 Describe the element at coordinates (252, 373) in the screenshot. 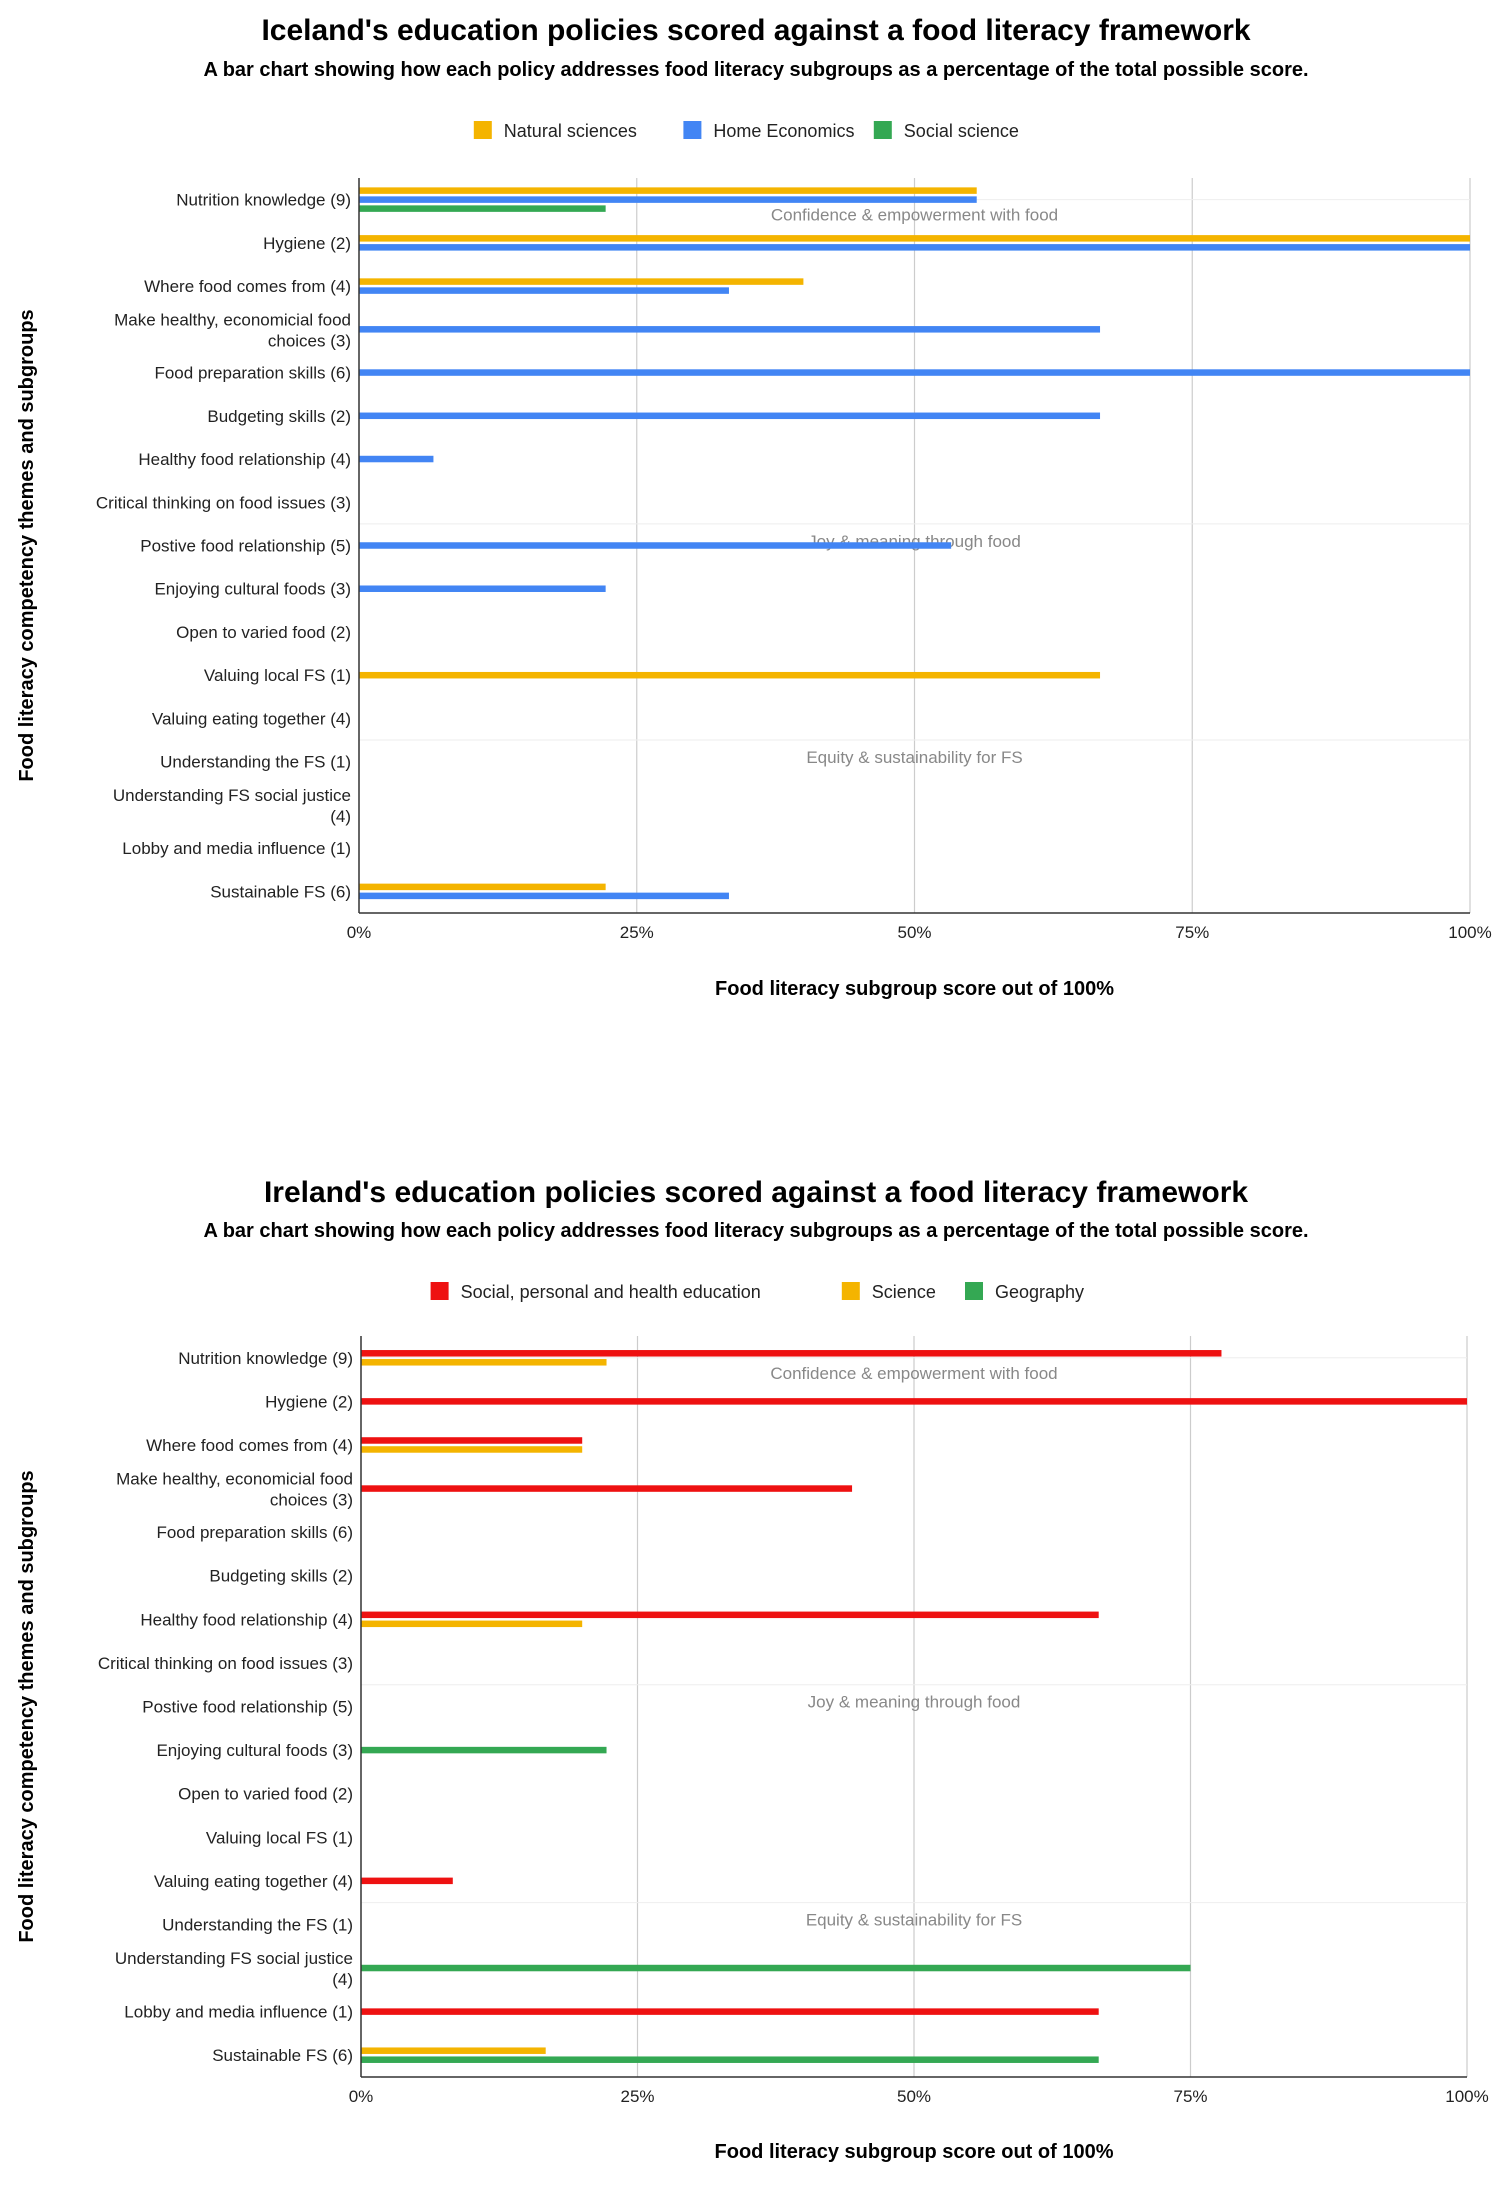

I see `category-label: Food preparation skills (6)` at that location.